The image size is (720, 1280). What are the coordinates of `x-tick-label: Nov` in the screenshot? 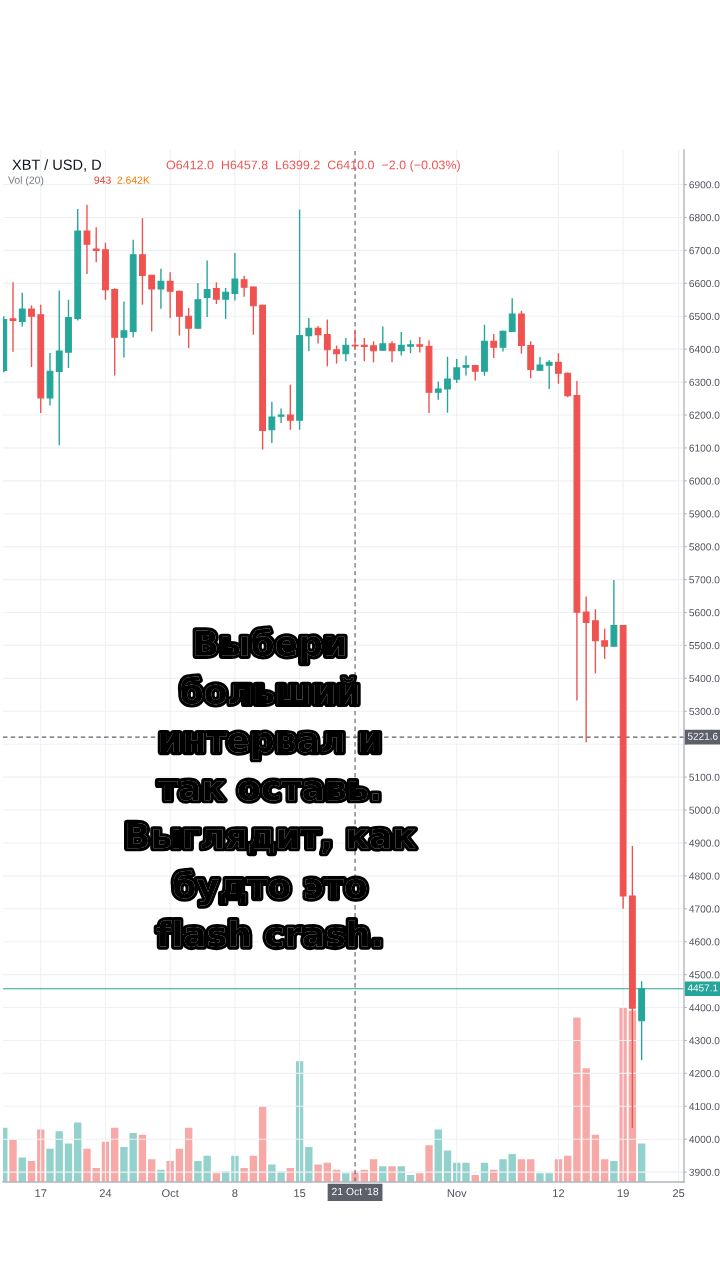 It's located at (457, 1193).